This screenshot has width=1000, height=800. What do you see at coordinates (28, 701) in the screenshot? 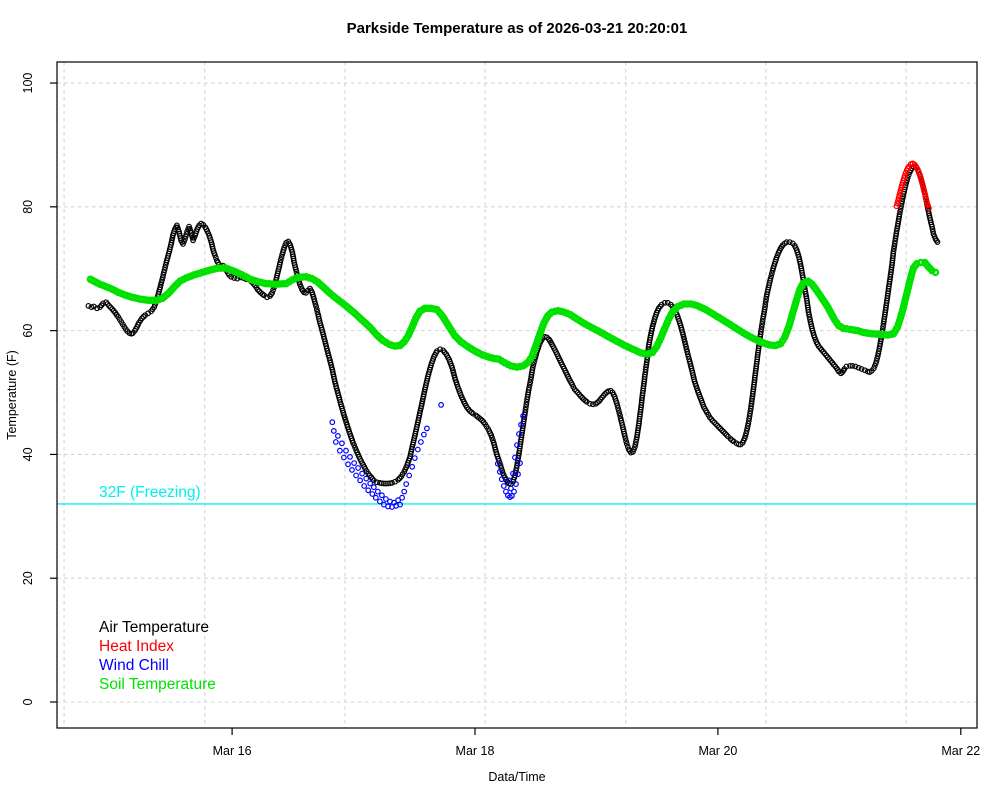
I see `y-tick-label: 0` at bounding box center [28, 701].